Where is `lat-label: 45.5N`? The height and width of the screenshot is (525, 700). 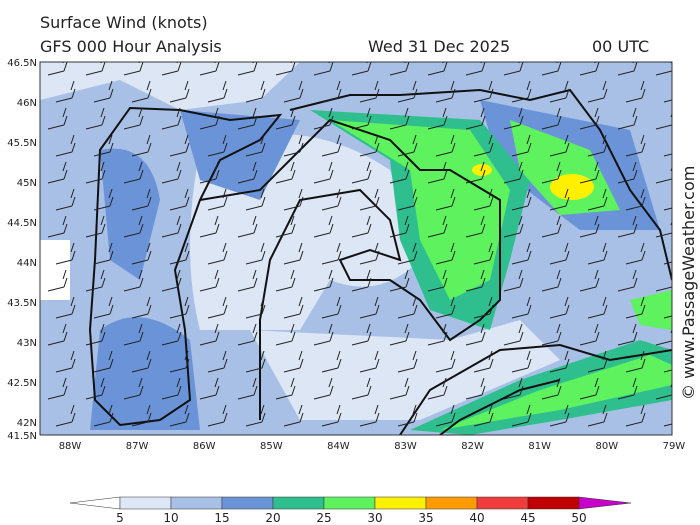
lat-label: 45.5N is located at coordinates (22, 143).